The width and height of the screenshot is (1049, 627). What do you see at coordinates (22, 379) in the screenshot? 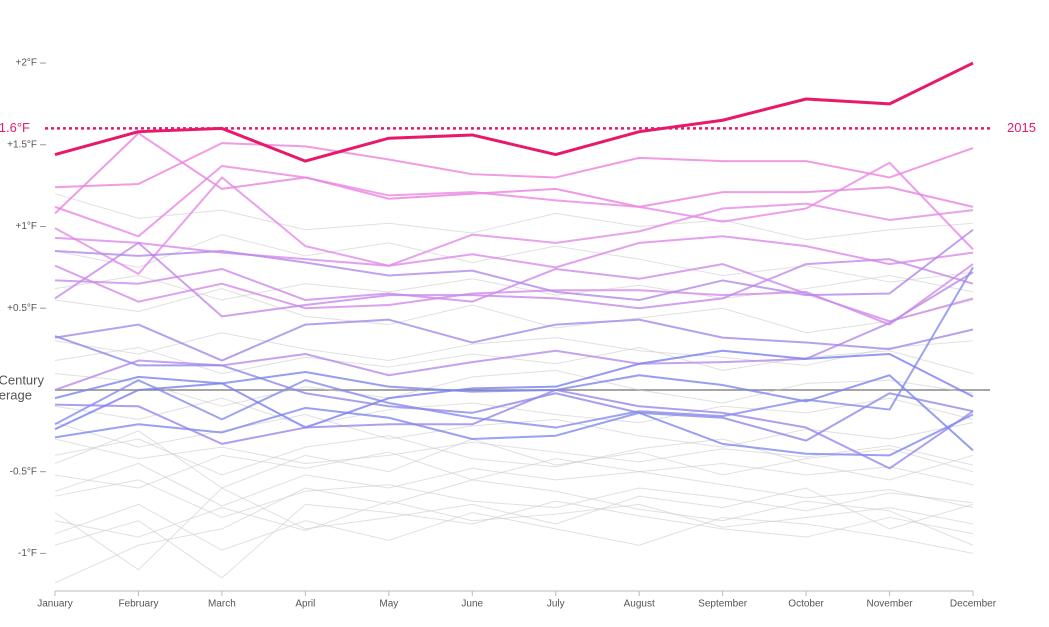
I see `reference-label: 20th Century` at bounding box center [22, 379].